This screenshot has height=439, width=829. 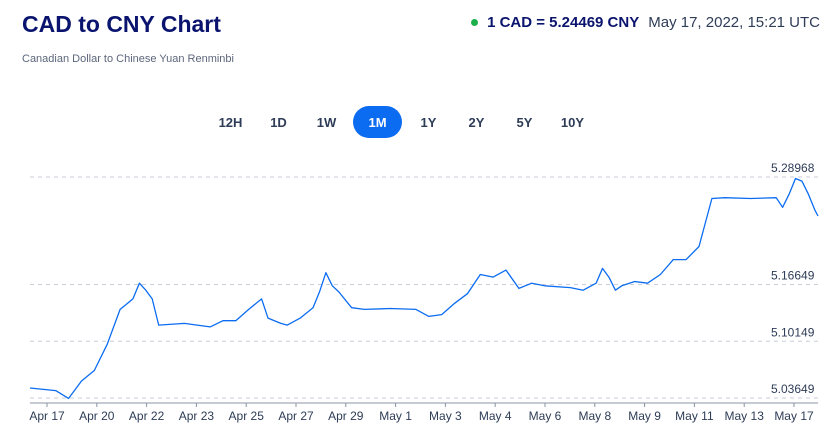 What do you see at coordinates (793, 332) in the screenshot?
I see `y-tick-label: 5.10149` at bounding box center [793, 332].